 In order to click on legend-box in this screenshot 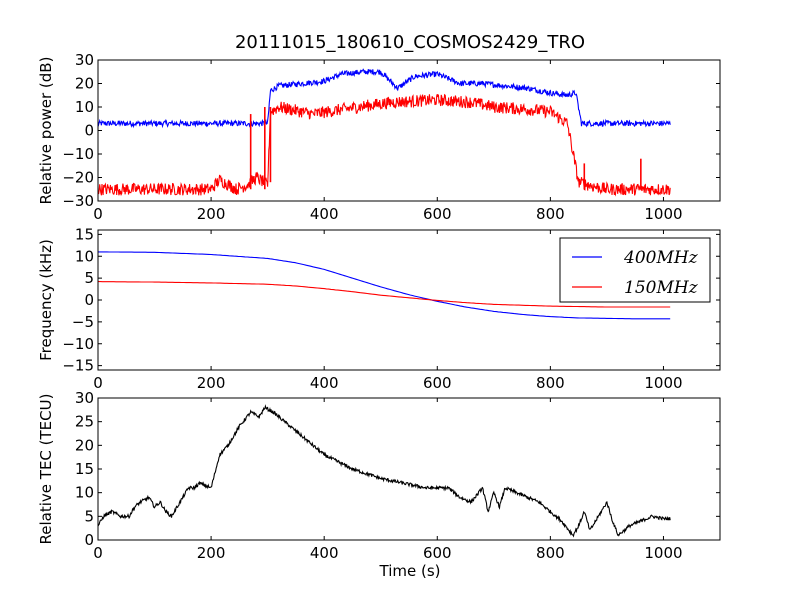, I will do `click(635, 270)`.